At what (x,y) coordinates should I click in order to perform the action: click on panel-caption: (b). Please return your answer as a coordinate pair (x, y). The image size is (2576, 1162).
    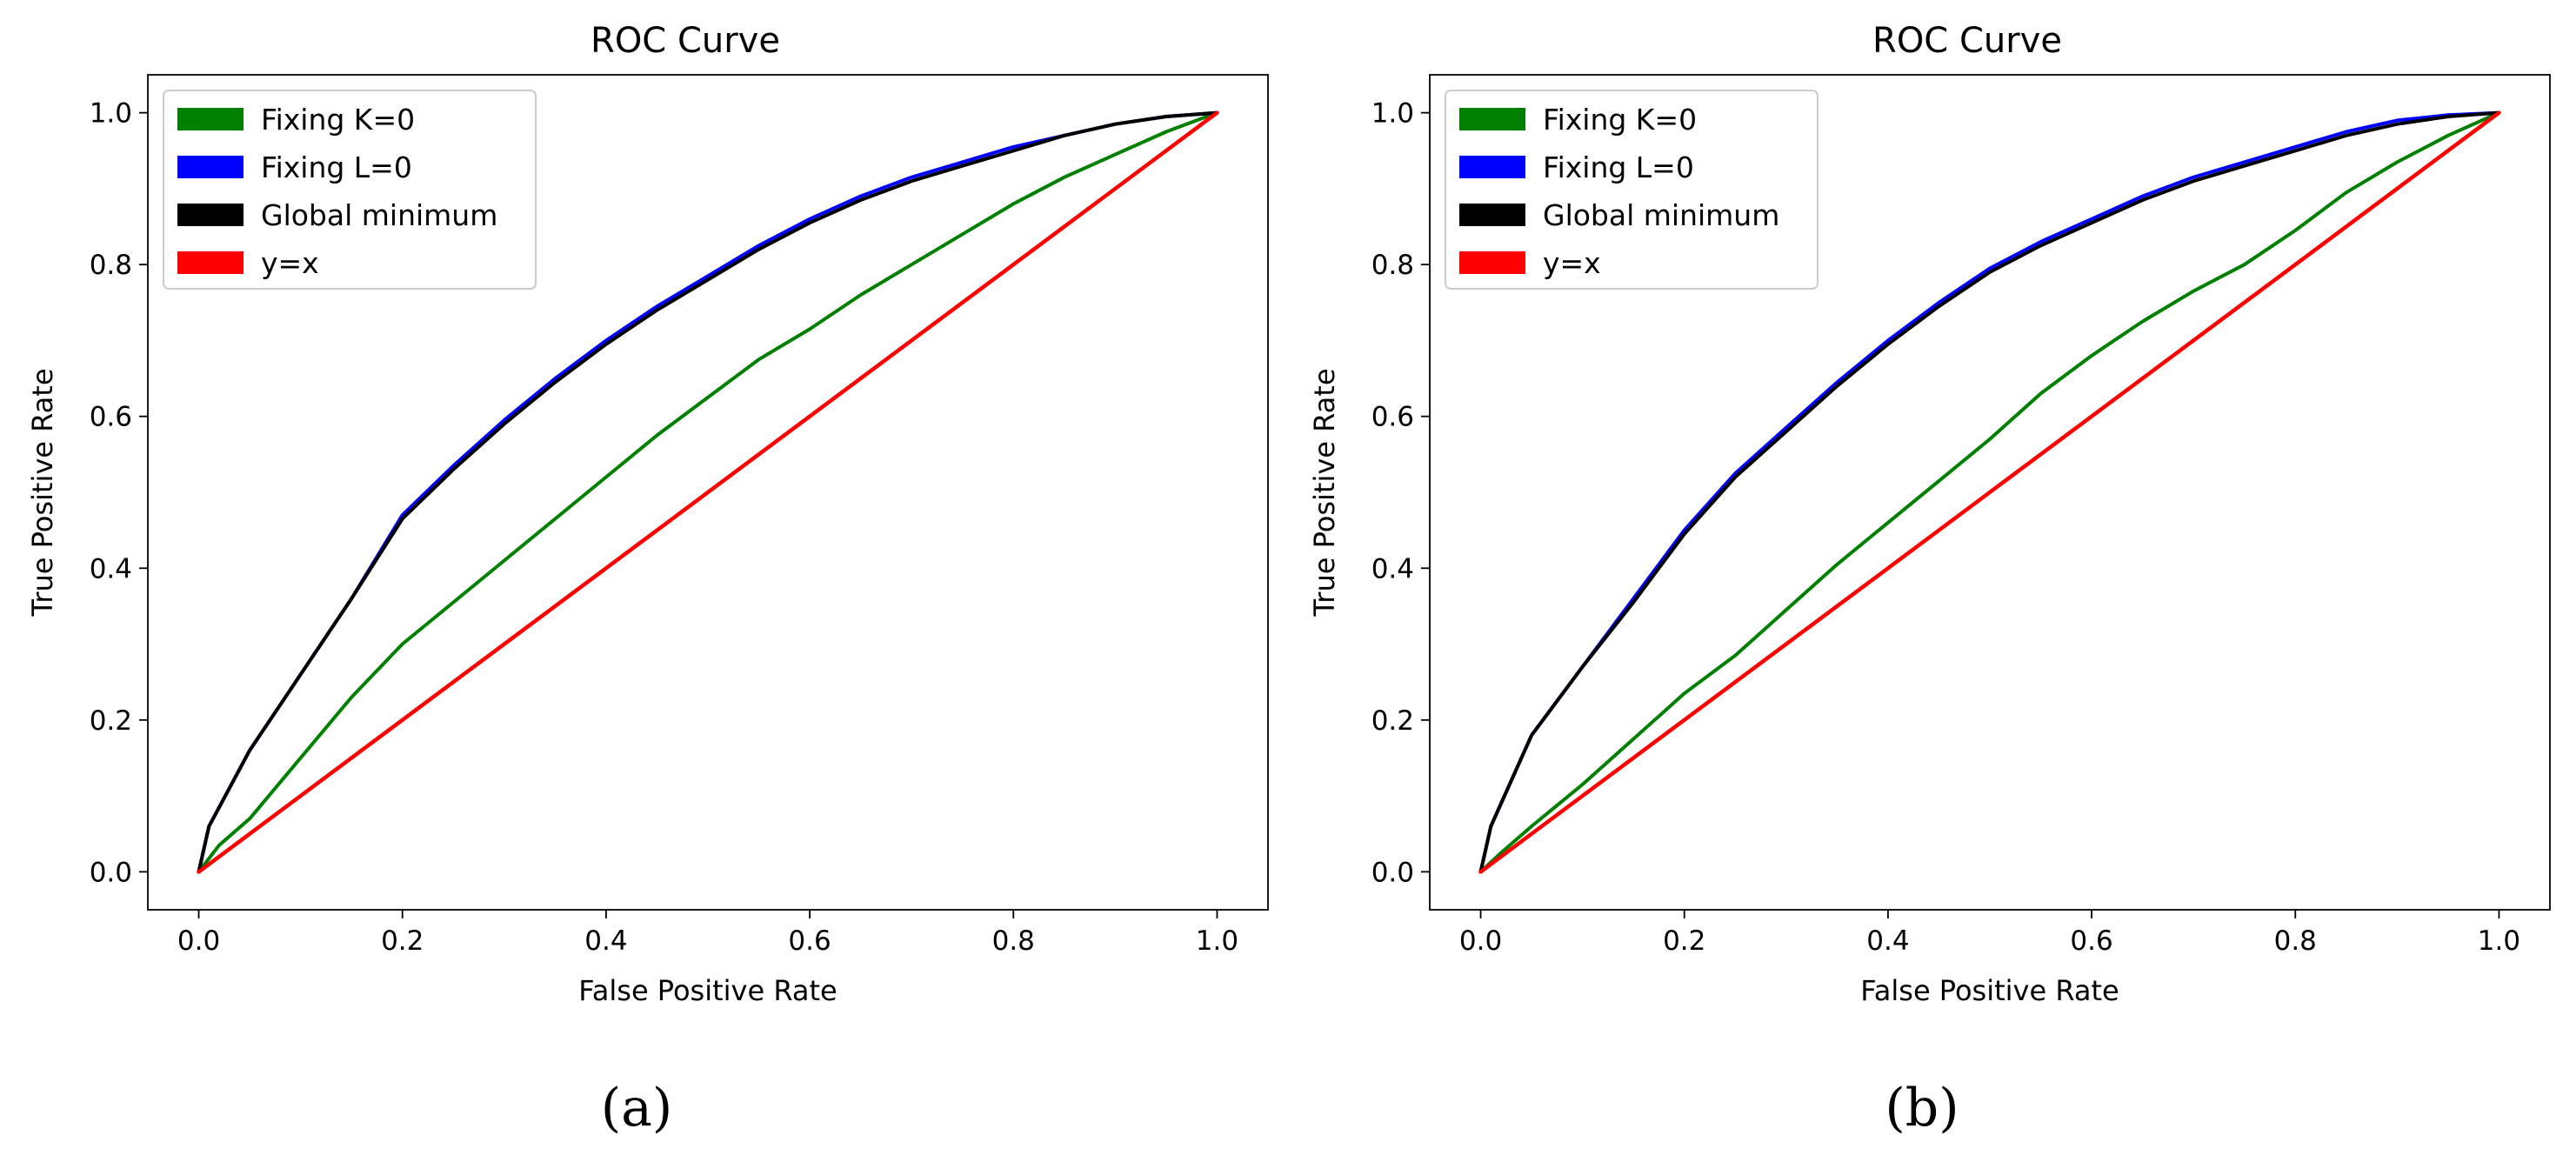
    Looking at the image, I should click on (1922, 1108).